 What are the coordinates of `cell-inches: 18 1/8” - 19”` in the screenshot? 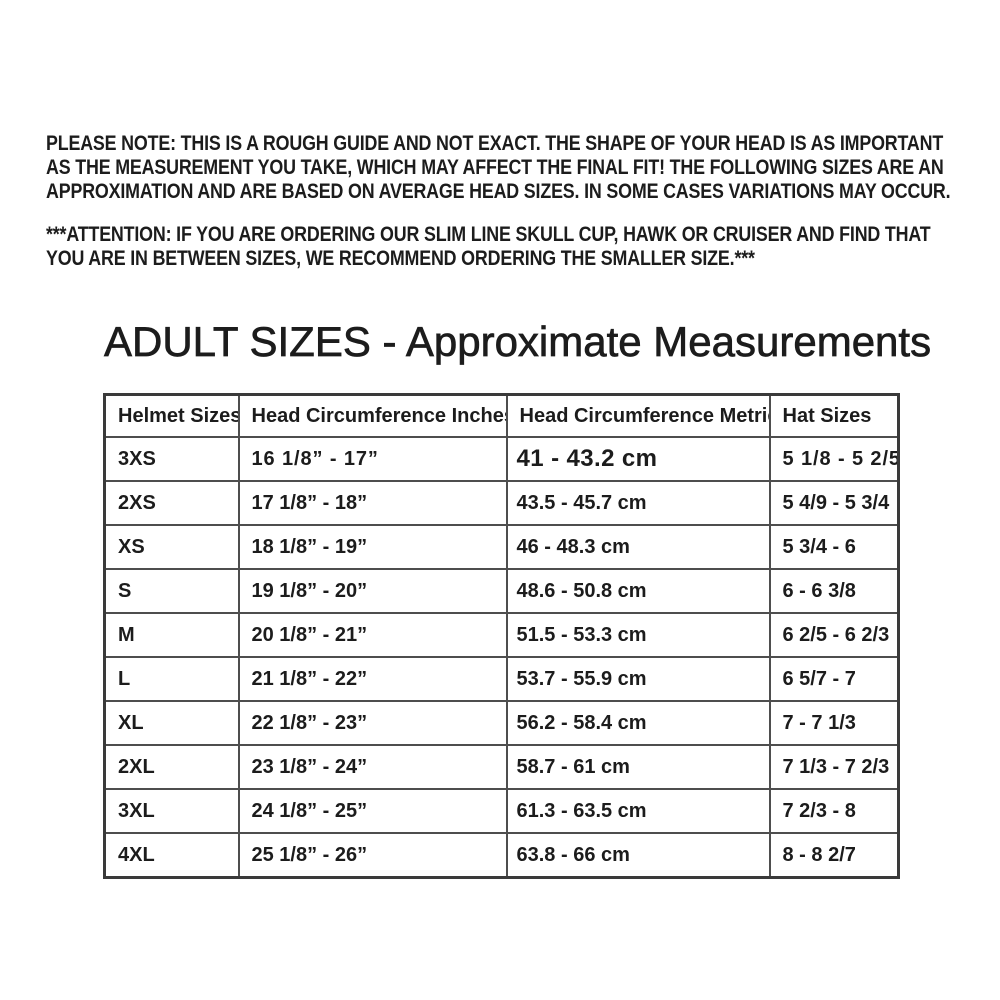 It's located at (372, 547).